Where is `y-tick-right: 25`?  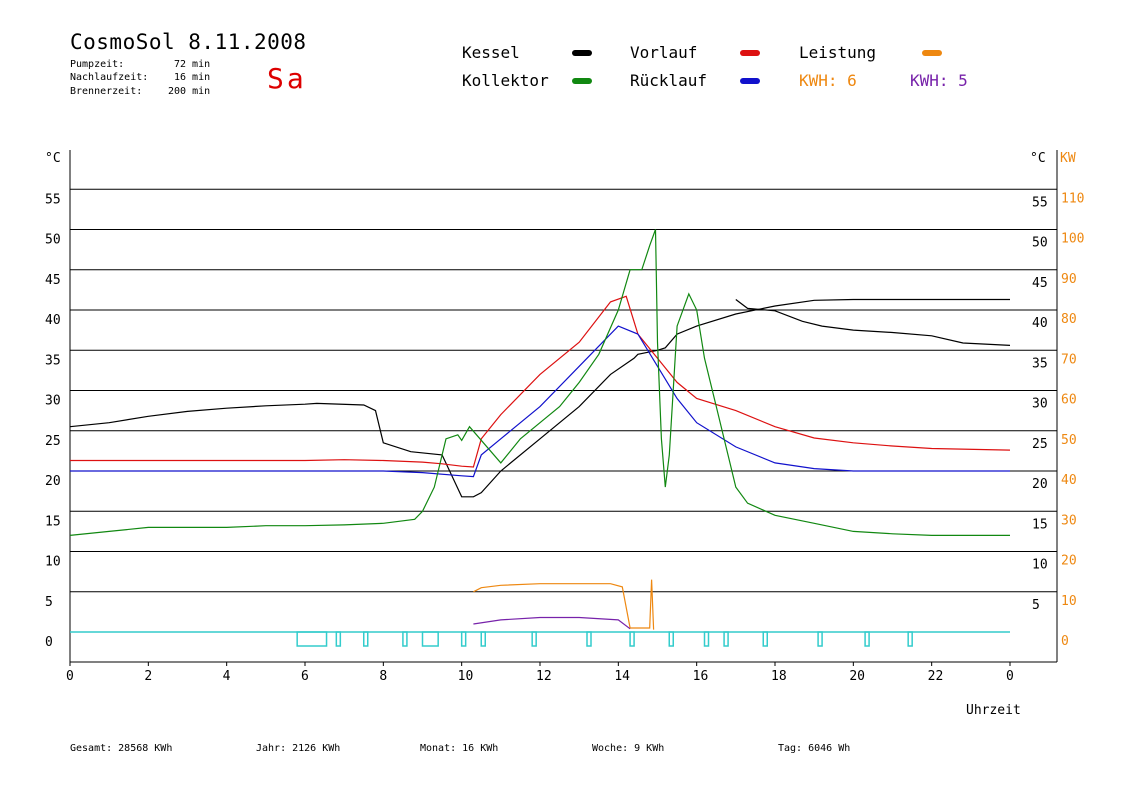
y-tick-right: 25 is located at coordinates (1040, 444).